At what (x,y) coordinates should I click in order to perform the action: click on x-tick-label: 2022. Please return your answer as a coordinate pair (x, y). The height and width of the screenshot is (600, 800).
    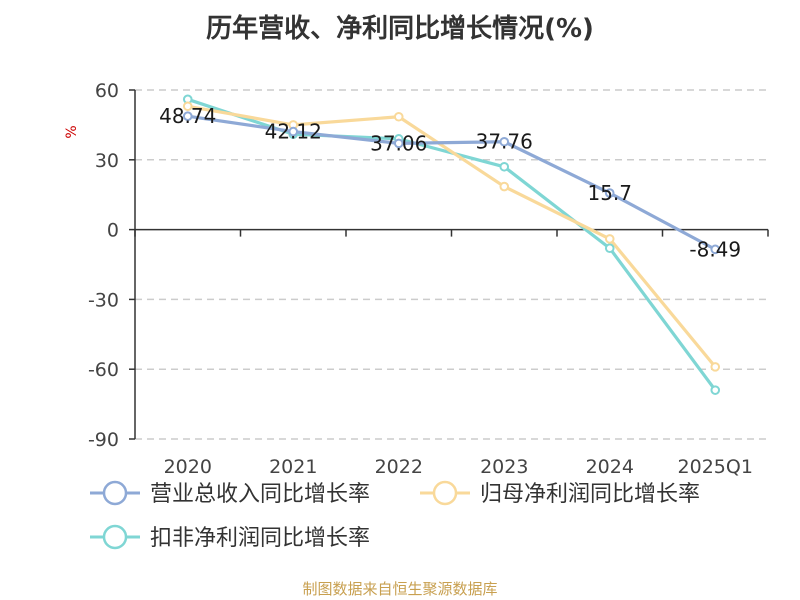
    Looking at the image, I should click on (399, 467).